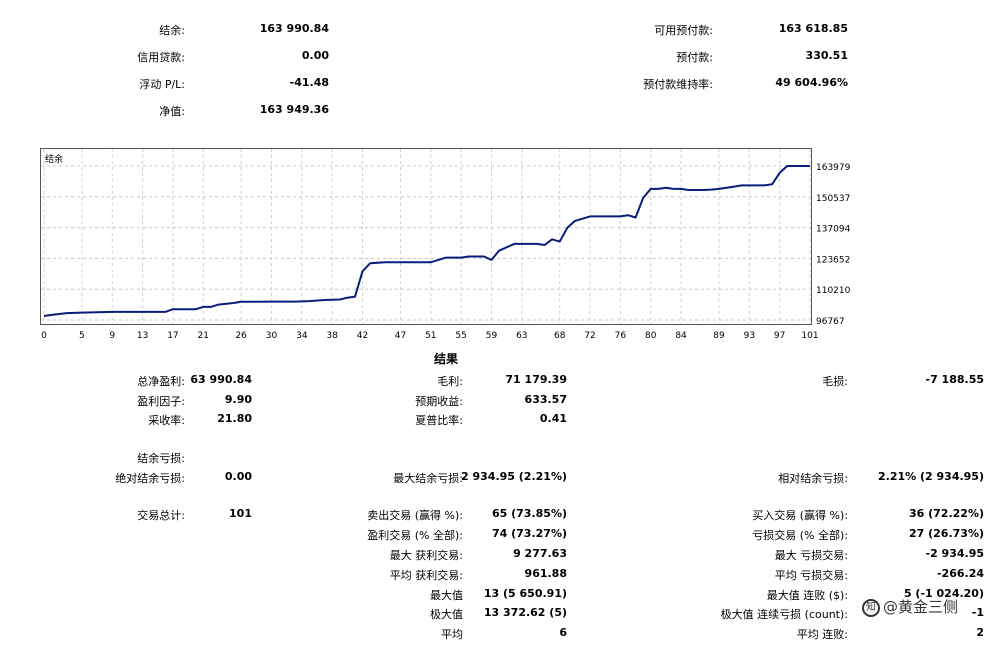  I want to click on x-tick-label: 51, so click(430, 336).